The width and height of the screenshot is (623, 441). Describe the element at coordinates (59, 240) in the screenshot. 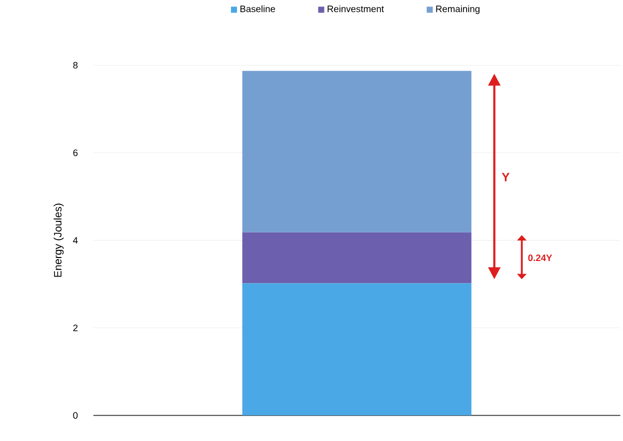

I see `y-axis-title: Energy (Joules)` at that location.